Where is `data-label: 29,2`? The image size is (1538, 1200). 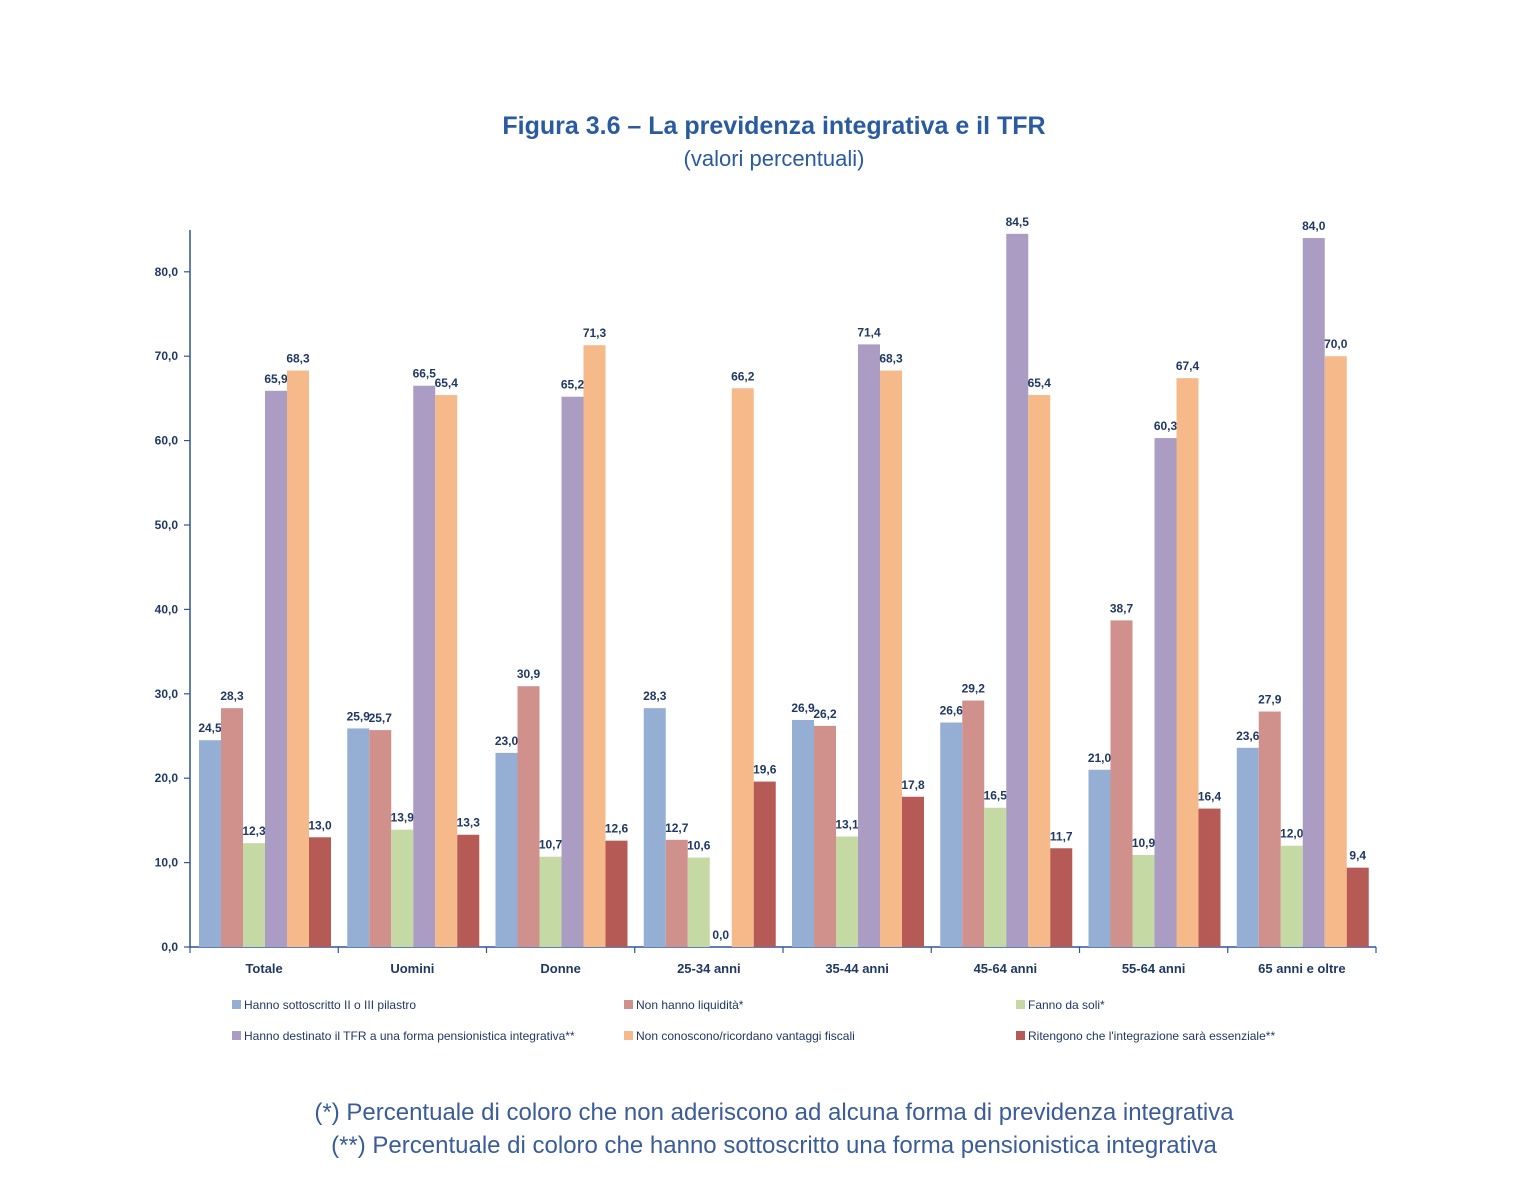 data-label: 29,2 is located at coordinates (974, 689).